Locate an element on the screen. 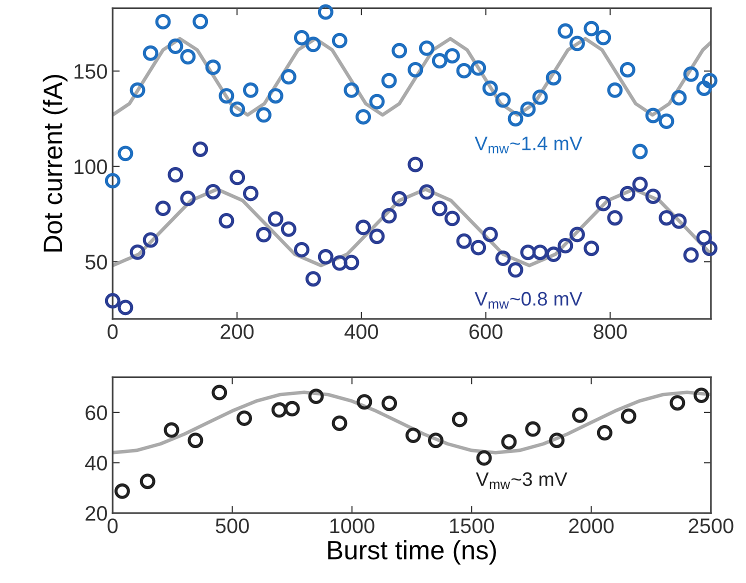 The width and height of the screenshot is (746, 583). y-tick-label: 40 is located at coordinates (96, 463).